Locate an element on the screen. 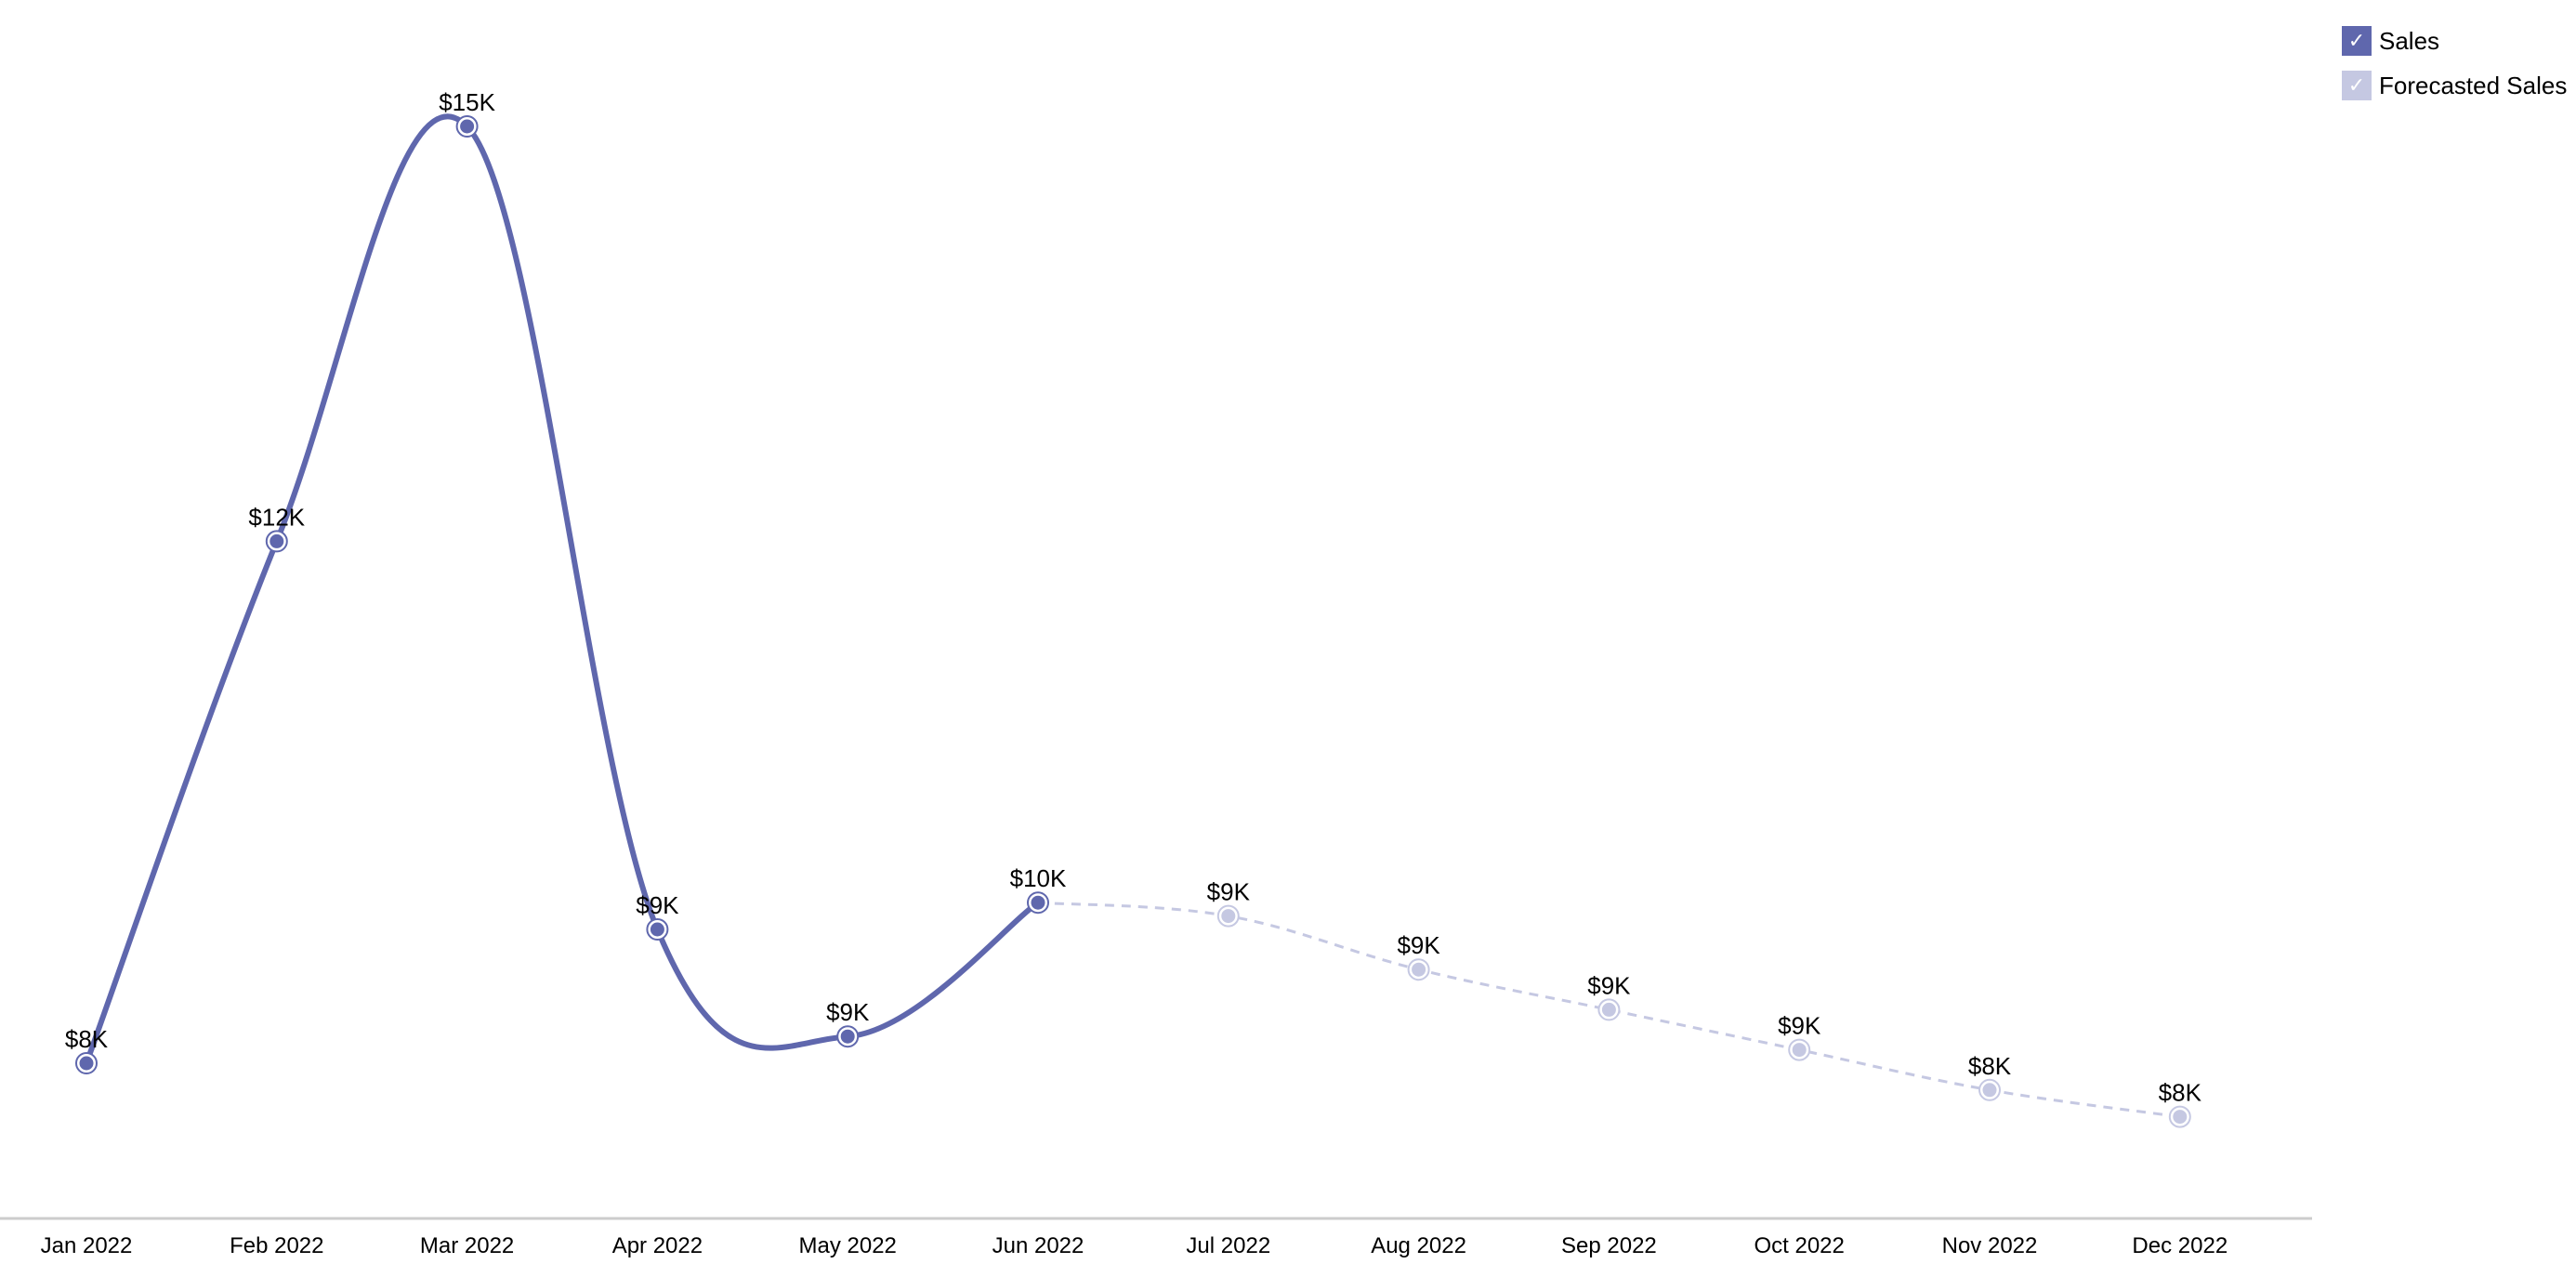  x-axis-label: Nov 2022 is located at coordinates (1990, 1245).